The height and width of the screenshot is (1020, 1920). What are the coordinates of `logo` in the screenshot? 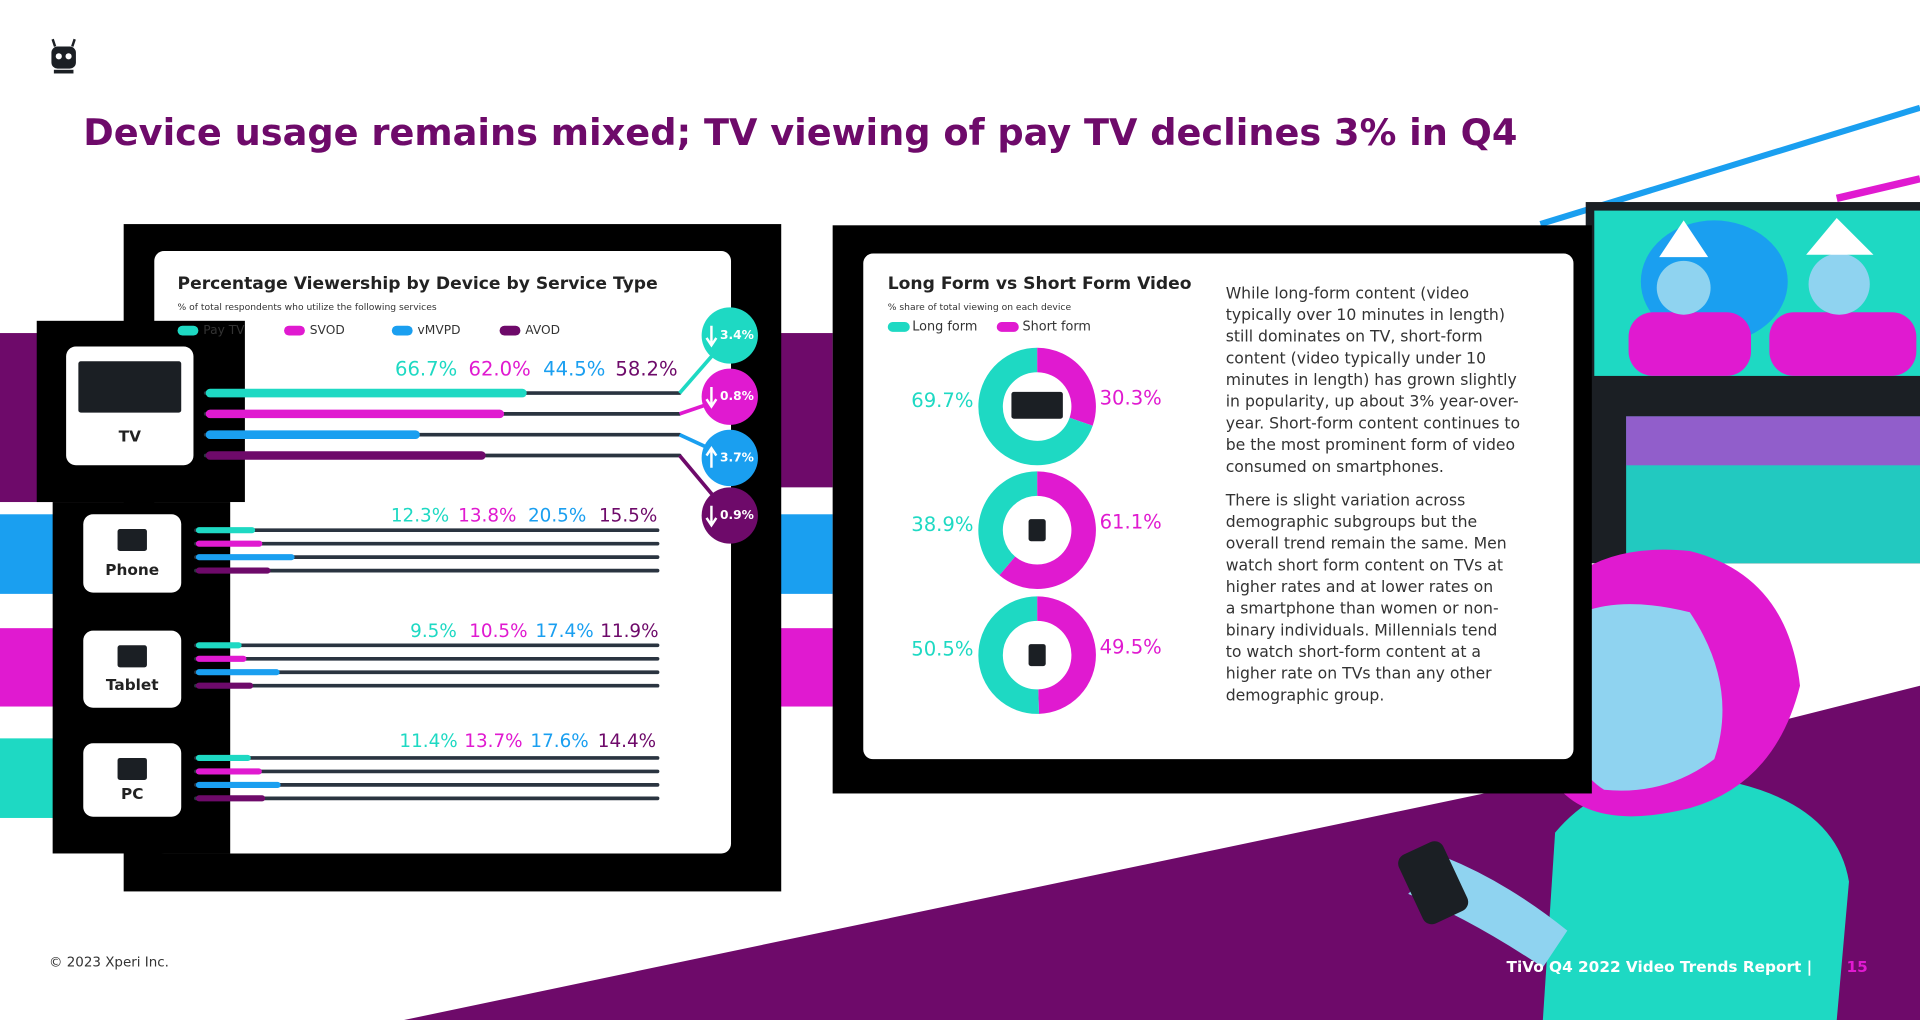 It's located at (63, 56).